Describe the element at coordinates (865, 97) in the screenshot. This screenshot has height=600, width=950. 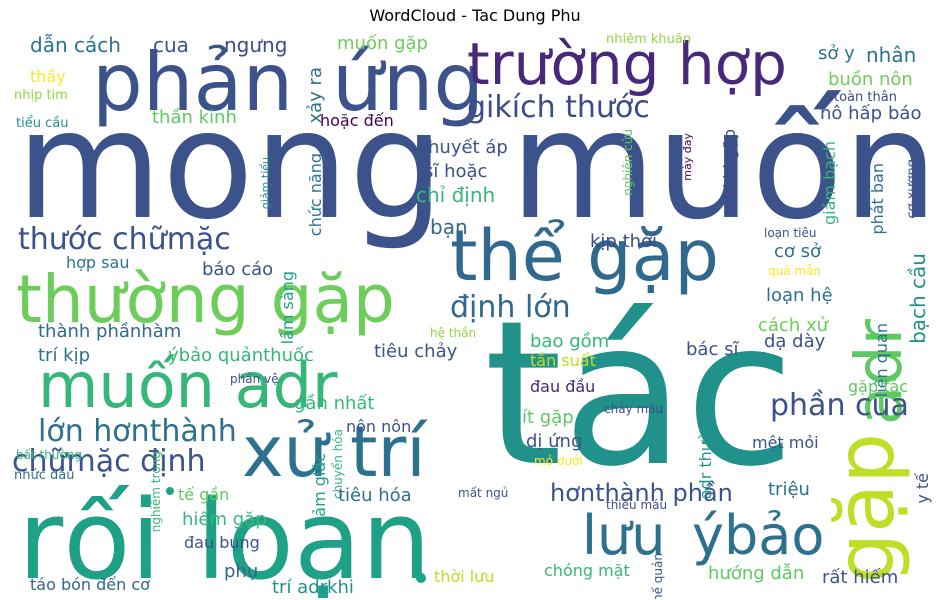
I see `word: toàn thân` at that location.